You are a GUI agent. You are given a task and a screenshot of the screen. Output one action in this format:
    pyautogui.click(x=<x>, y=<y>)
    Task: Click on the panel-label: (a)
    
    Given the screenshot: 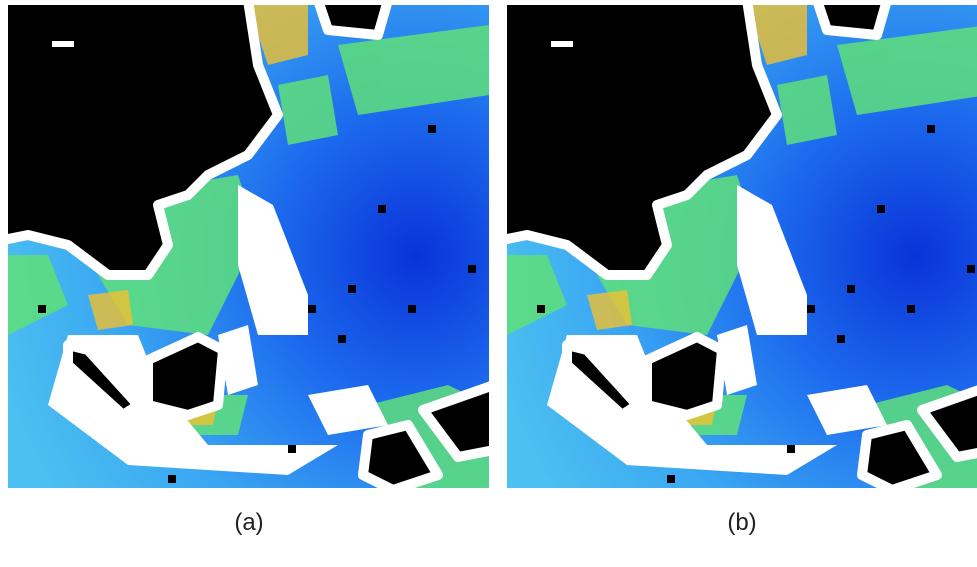 What is the action you would take?
    pyautogui.click(x=248, y=522)
    